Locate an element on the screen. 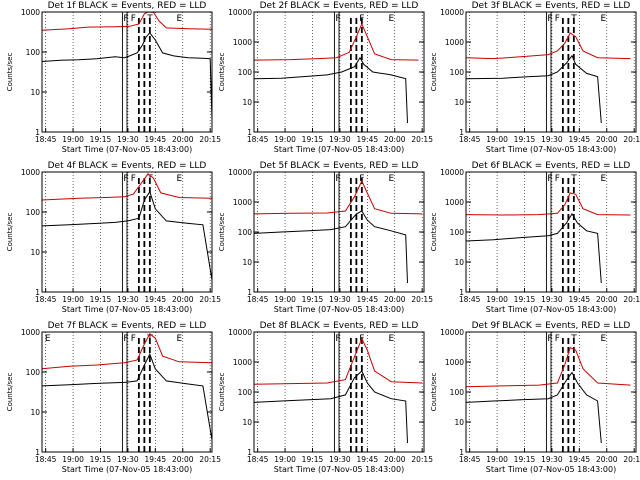 The image size is (640, 480). flag-label: T is located at coordinates (573, 19).